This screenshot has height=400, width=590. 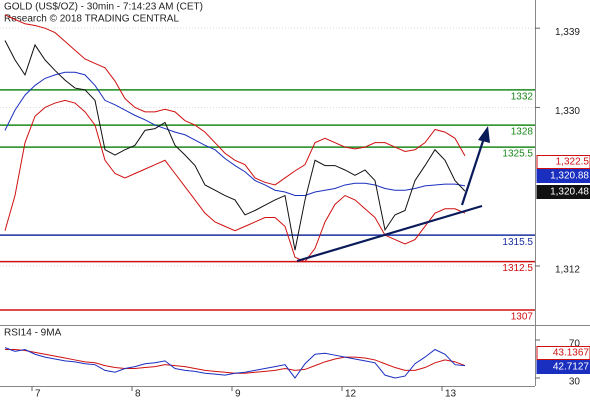 I want to click on level-label: 1312.5, so click(x=517, y=268).